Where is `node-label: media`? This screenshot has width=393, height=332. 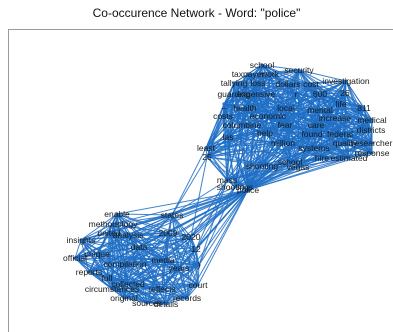 node-label: media is located at coordinates (162, 260).